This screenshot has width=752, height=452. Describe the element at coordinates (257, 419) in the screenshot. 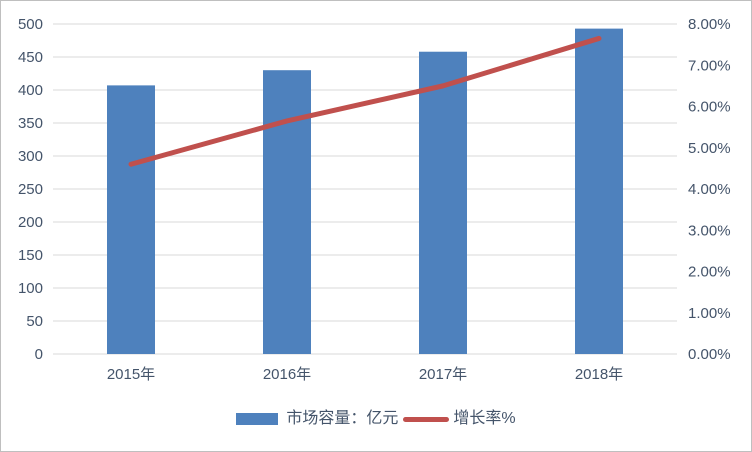

I see `bar-series-swatch` at that location.